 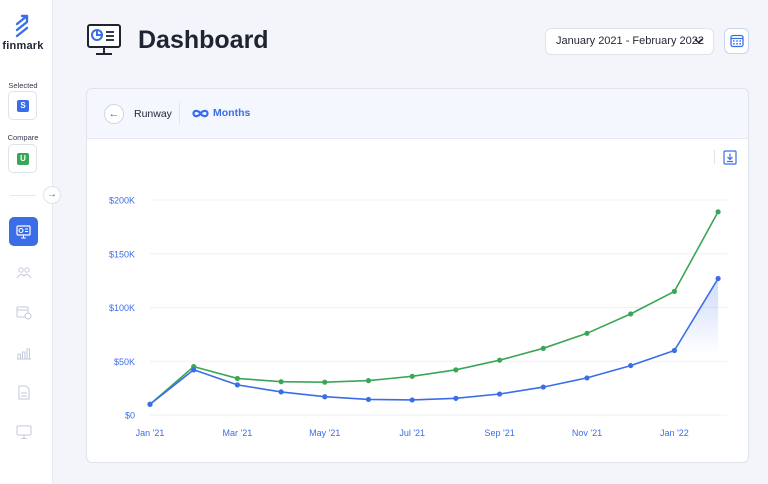 What do you see at coordinates (23, 46) in the screenshot?
I see `logo-text: finmark` at bounding box center [23, 46].